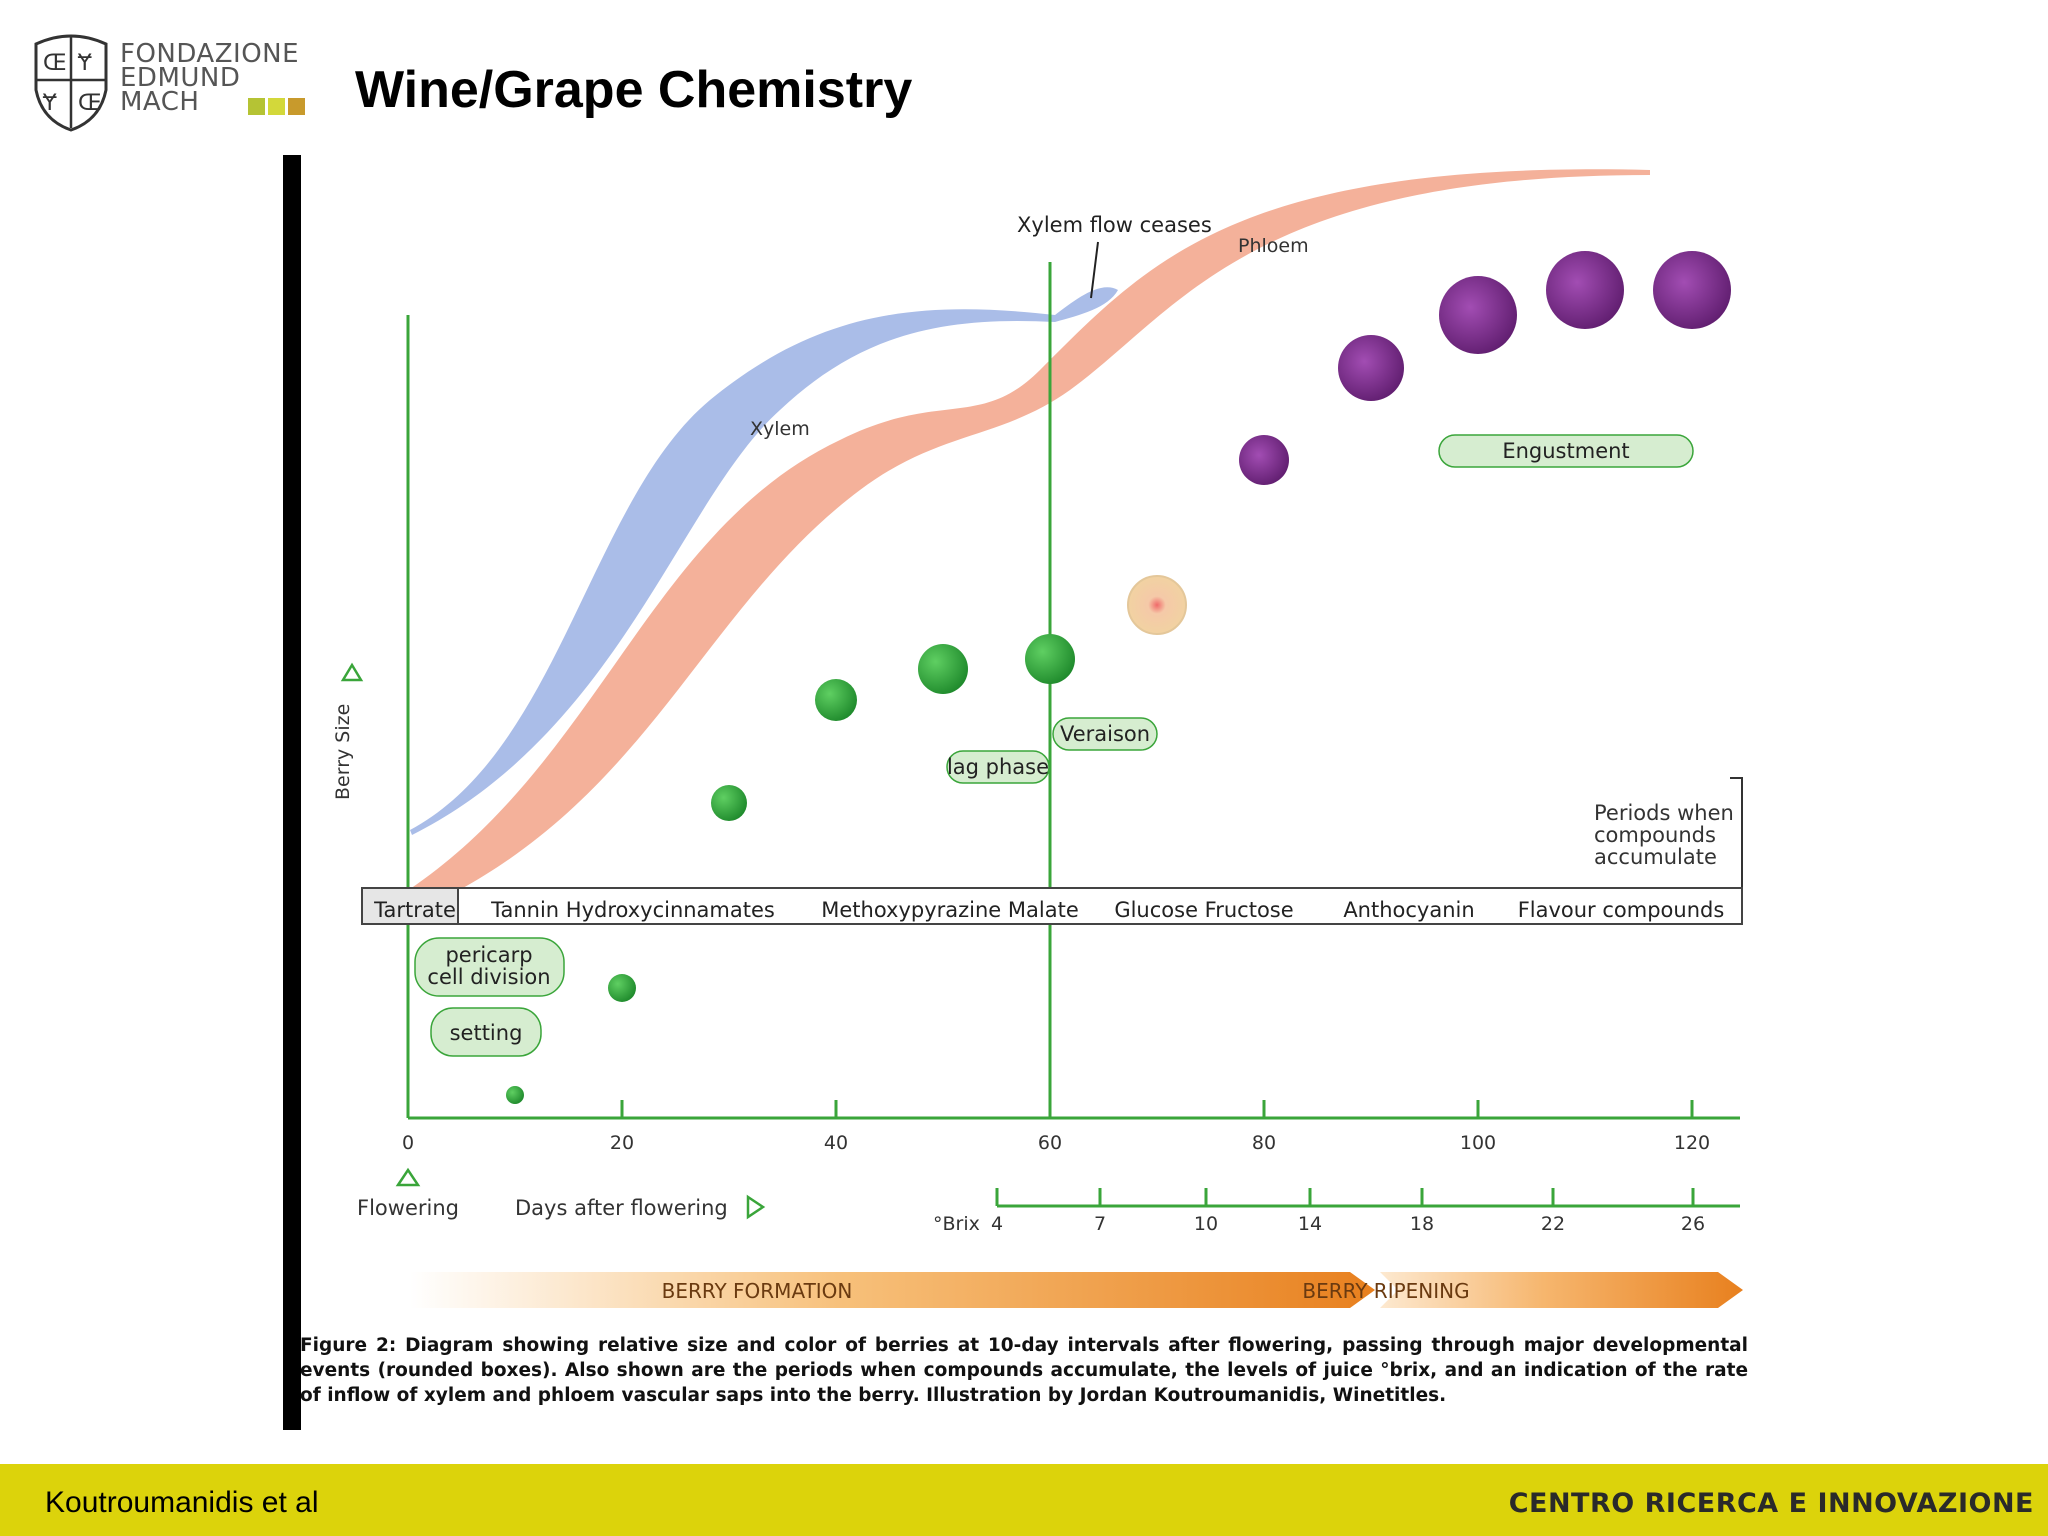 This screenshot has height=1536, width=2048. Describe the element at coordinates (1478, 1143) in the screenshot. I see `days-tick-label: 100` at that location.